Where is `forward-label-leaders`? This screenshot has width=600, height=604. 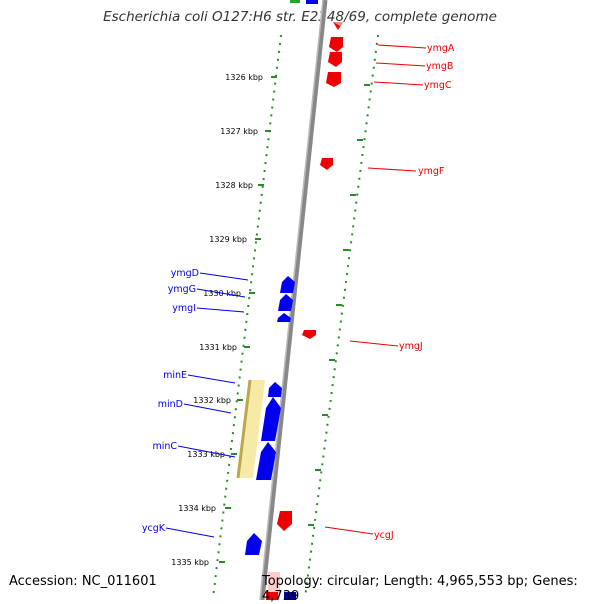 forward-label-leaders is located at coordinates (207, 405).